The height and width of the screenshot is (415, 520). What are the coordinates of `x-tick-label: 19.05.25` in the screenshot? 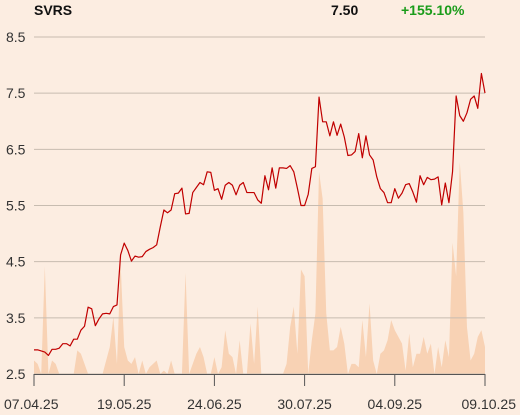 It's located at (124, 404).